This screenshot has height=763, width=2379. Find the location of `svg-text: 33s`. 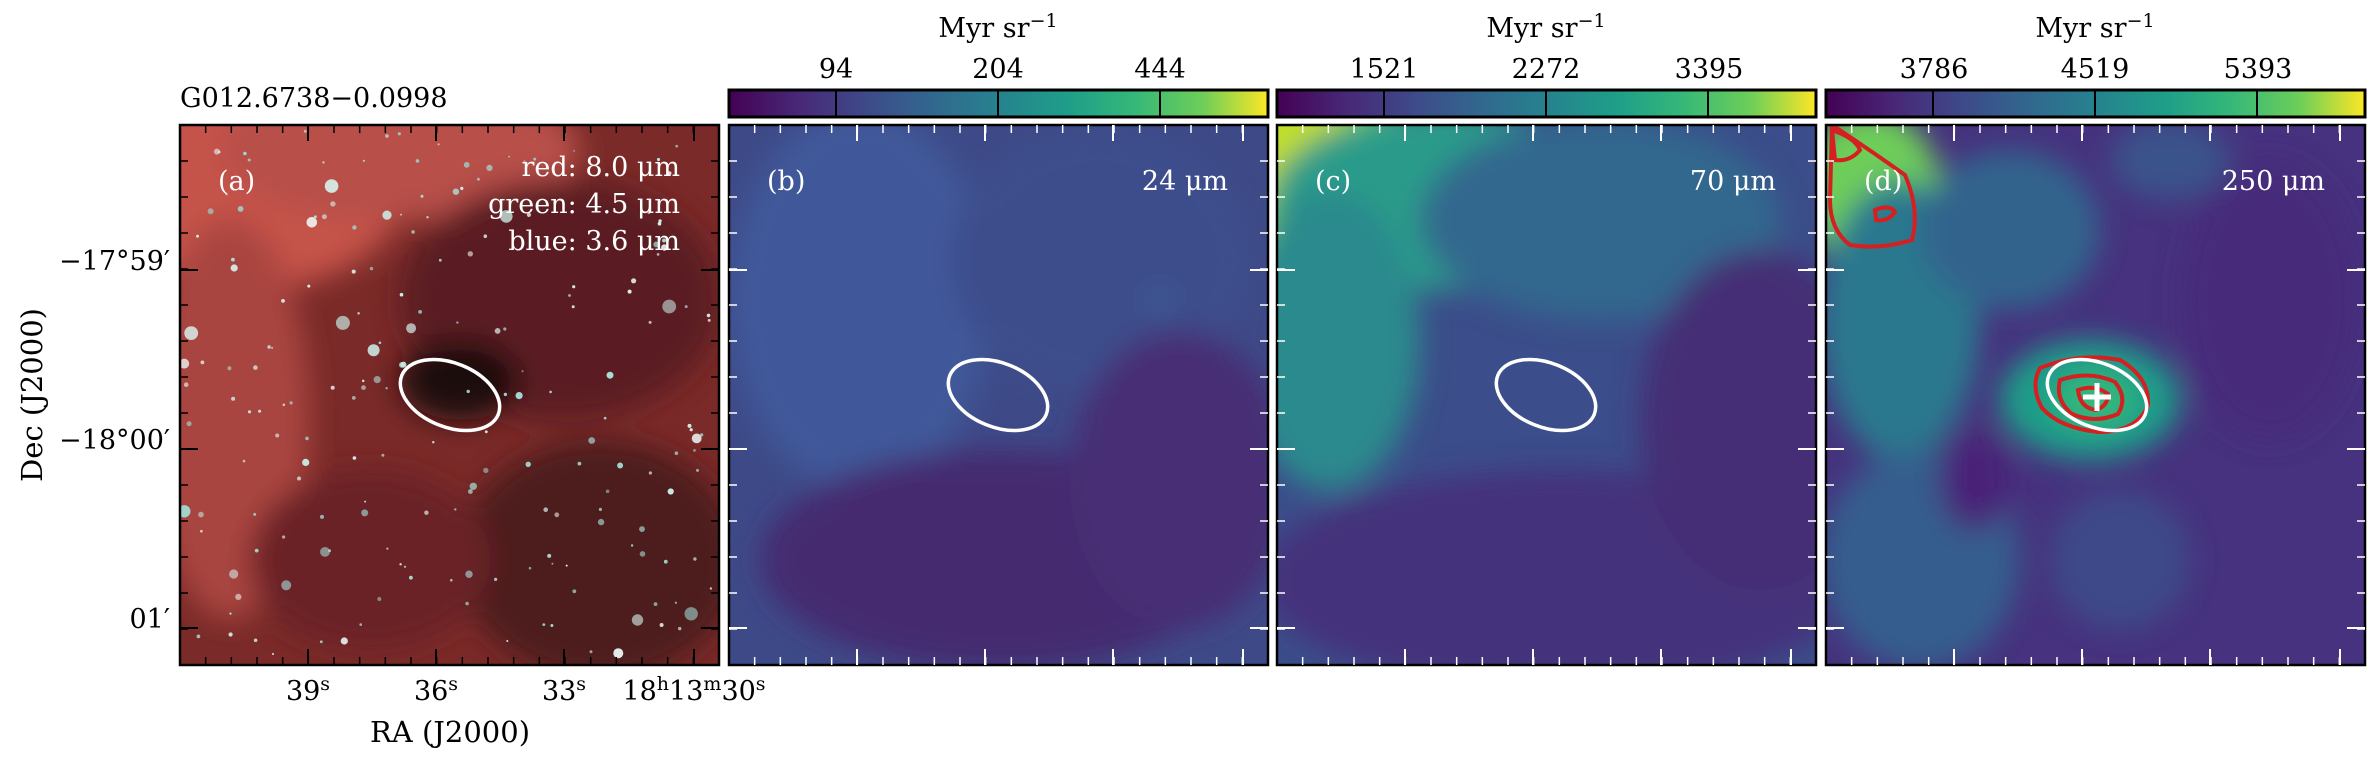

svg-text: 33s is located at coordinates (564, 690).